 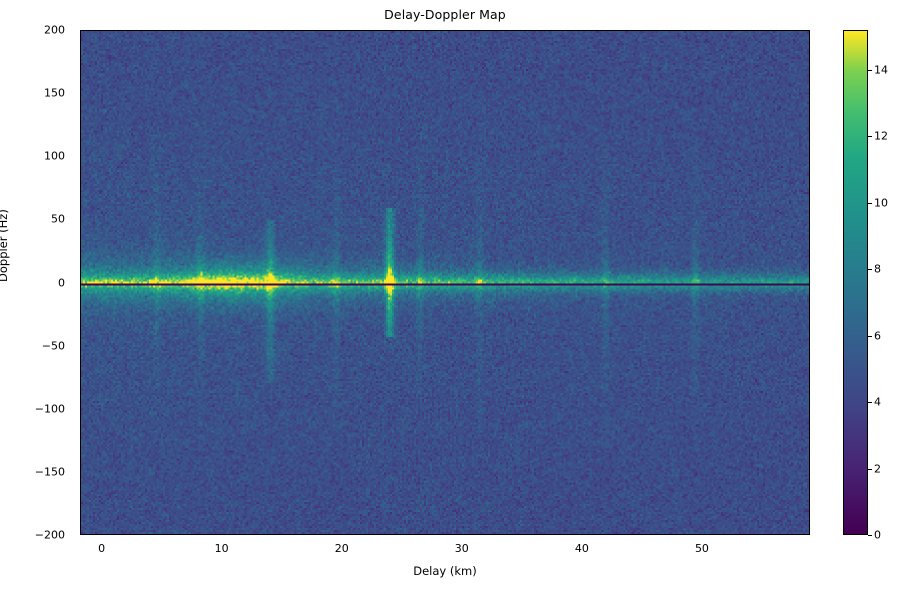 What do you see at coordinates (887, 286) in the screenshot?
I see `colorbar-tick-labels: 0 2 4 6 8 10 12 14` at bounding box center [887, 286].